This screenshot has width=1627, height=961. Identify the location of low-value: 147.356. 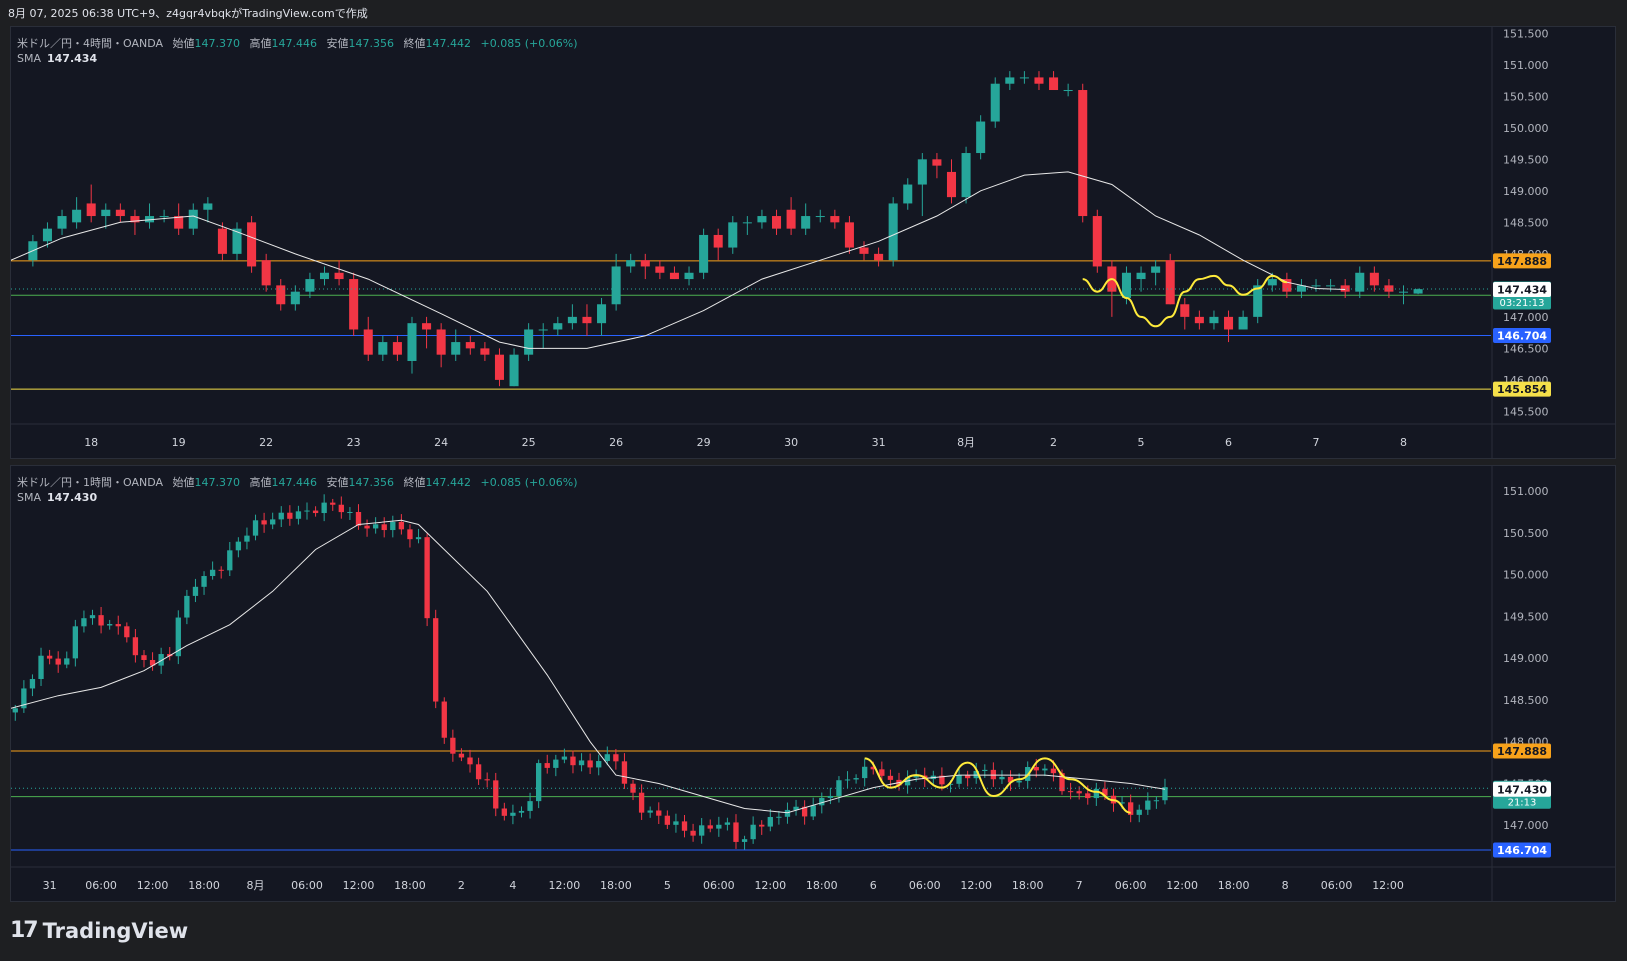
(371, 482).